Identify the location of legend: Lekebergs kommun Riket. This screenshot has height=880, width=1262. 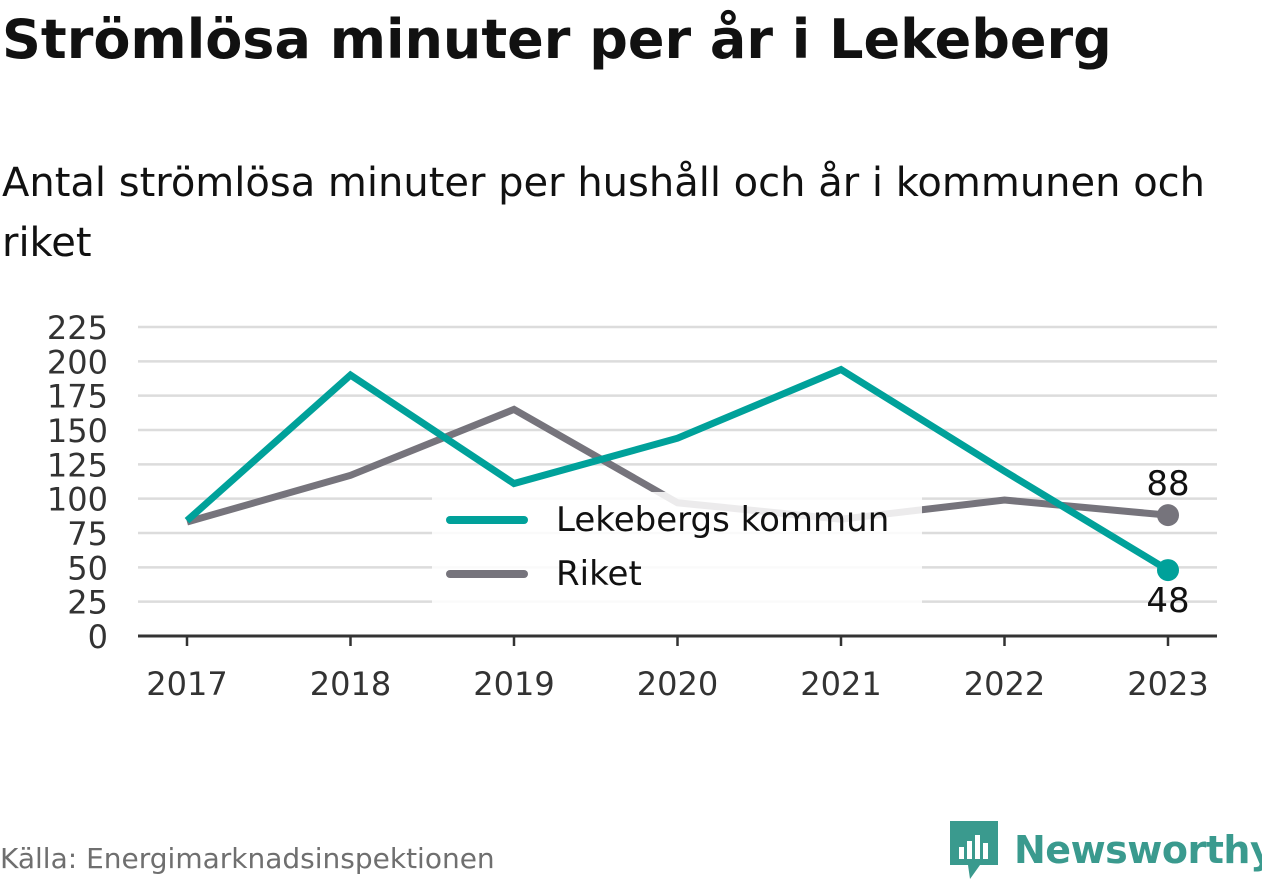
(677, 548).